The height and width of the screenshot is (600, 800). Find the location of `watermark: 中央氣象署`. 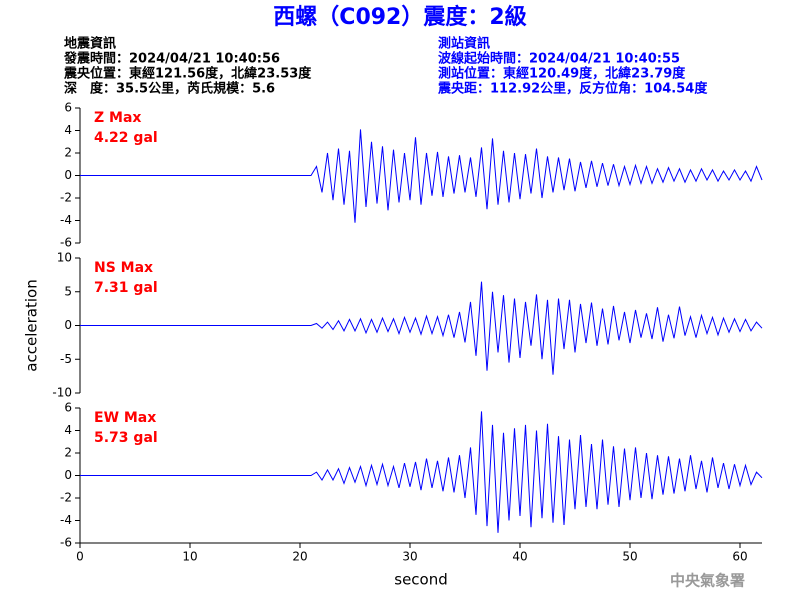

watermark: 中央氣象署 is located at coordinates (707, 581).